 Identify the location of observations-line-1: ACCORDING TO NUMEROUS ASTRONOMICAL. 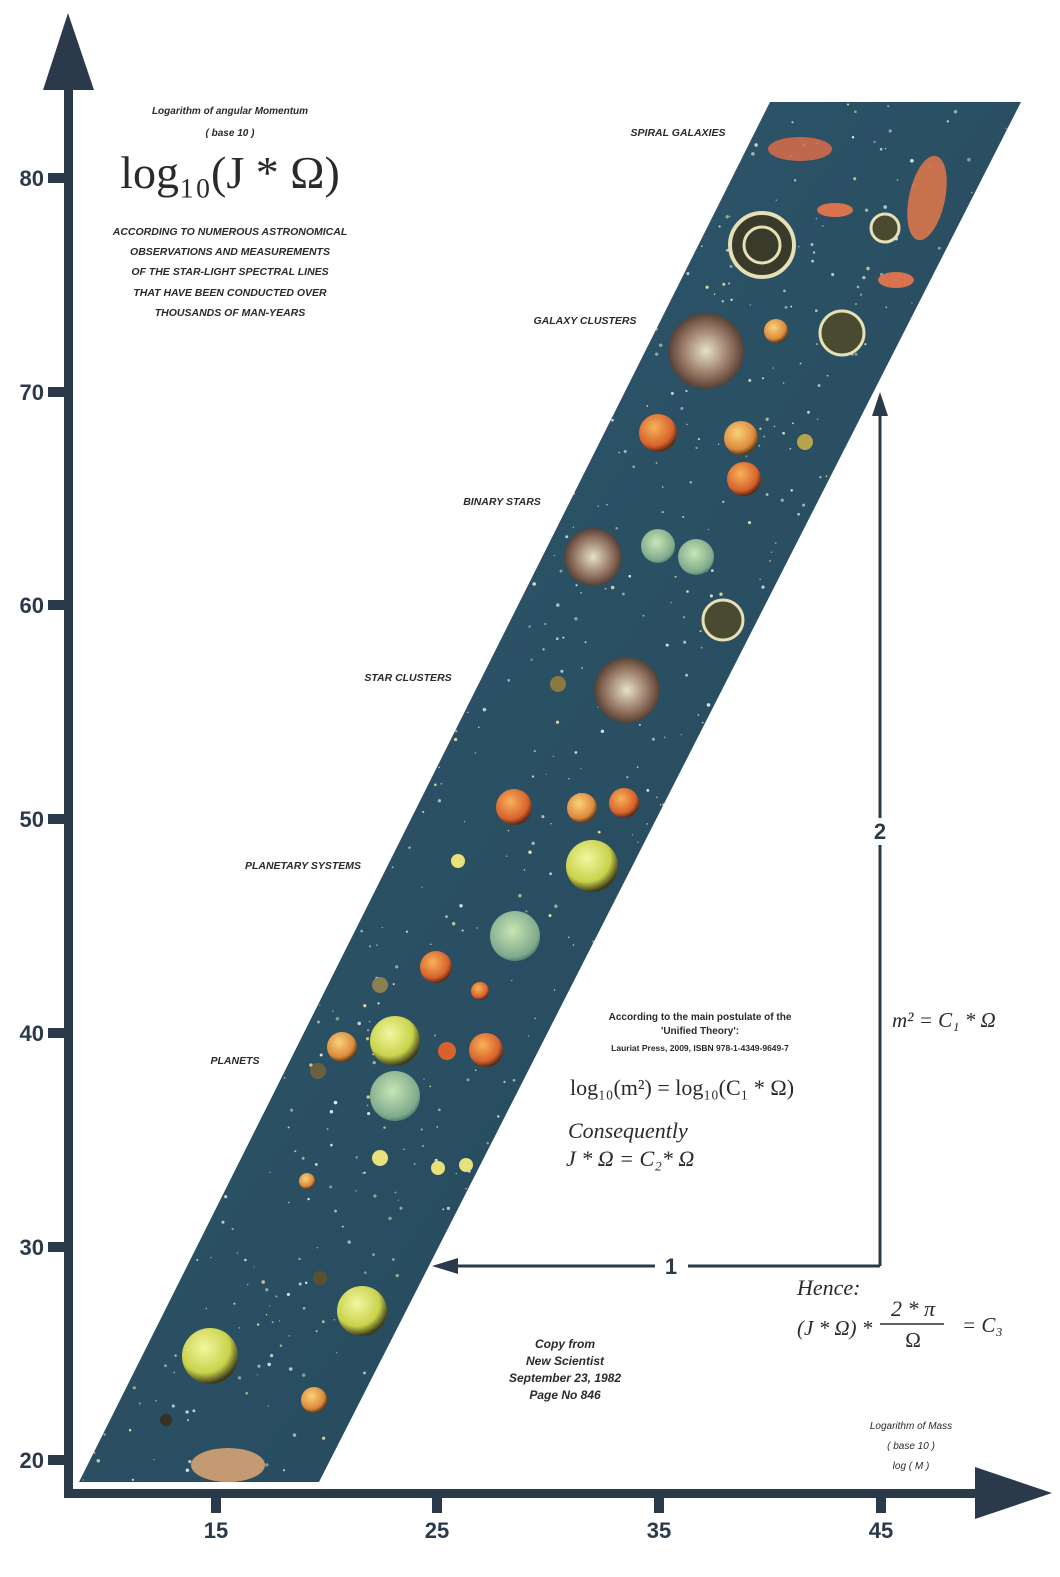
(230, 232).